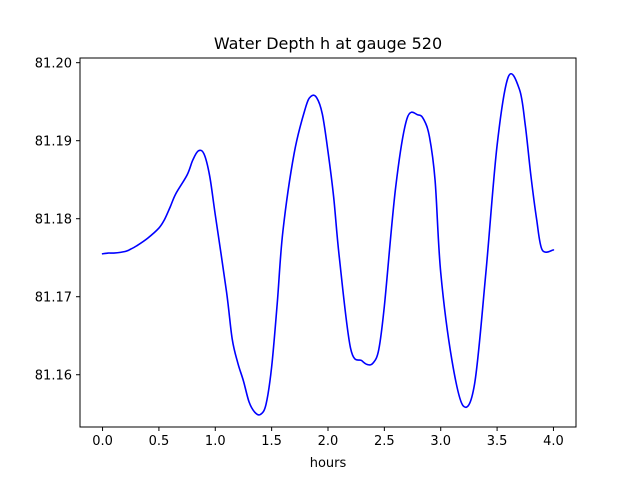 The image size is (640, 480). Describe the element at coordinates (384, 441) in the screenshot. I see `x-tick-label: 2.5` at that location.